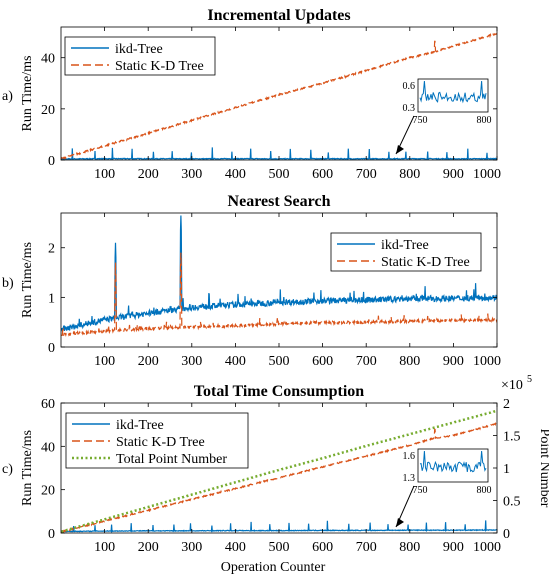  Describe the element at coordinates (512, 502) in the screenshot. I see `y2-tick-label: 0.5` at that location.